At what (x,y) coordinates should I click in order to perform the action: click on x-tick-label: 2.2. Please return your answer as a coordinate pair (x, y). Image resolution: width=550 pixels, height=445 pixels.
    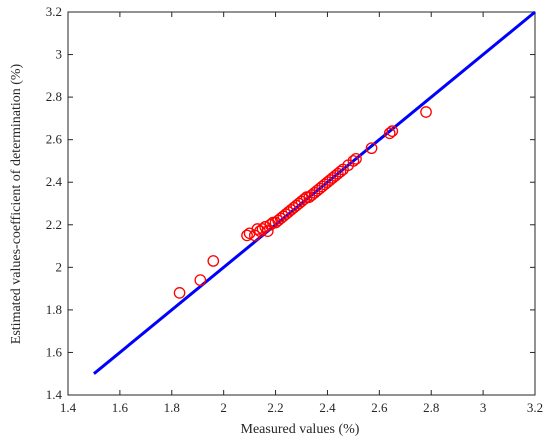
    Looking at the image, I should click on (275, 407).